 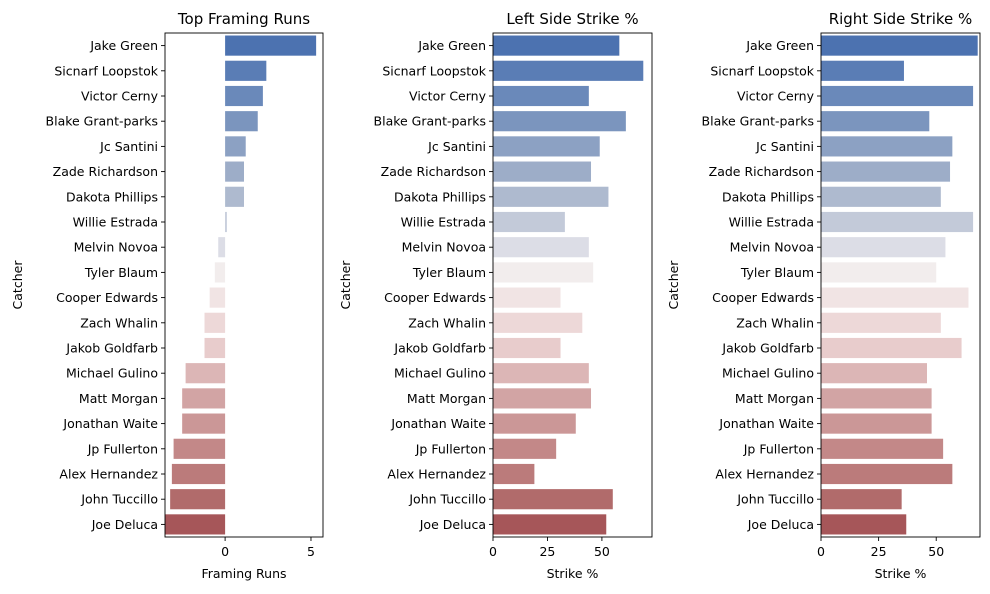 I want to click on y-tick-label-framing-runs: Willie Estrada, so click(x=115, y=222).